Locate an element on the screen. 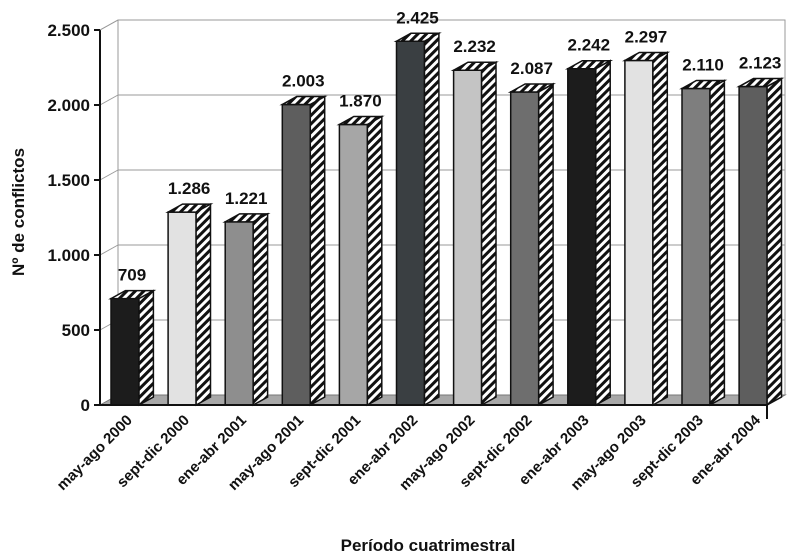 Image resolution: width=790 pixels, height=558 pixels. data-label: 2.110 is located at coordinates (703, 65).